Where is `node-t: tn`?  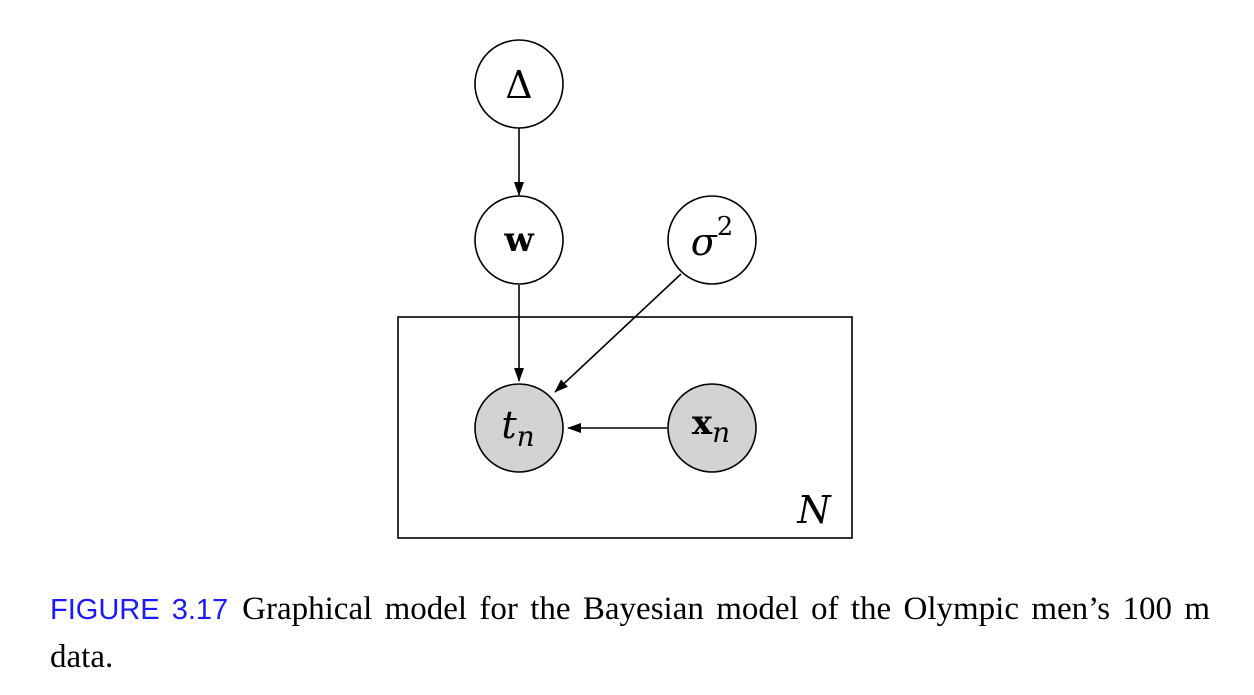 node-t: tn is located at coordinates (519, 428).